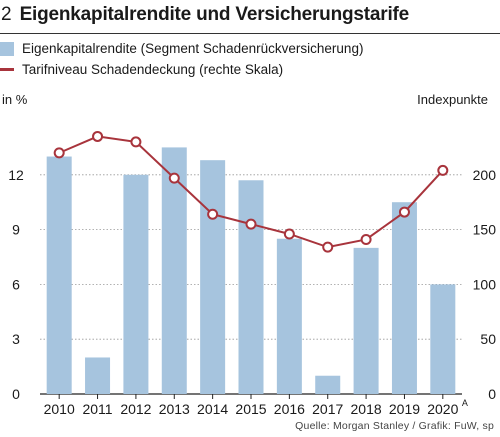 The width and height of the screenshot is (500, 437). Describe the element at coordinates (135, 409) in the screenshot. I see `x-tick-label: 2012` at that location.